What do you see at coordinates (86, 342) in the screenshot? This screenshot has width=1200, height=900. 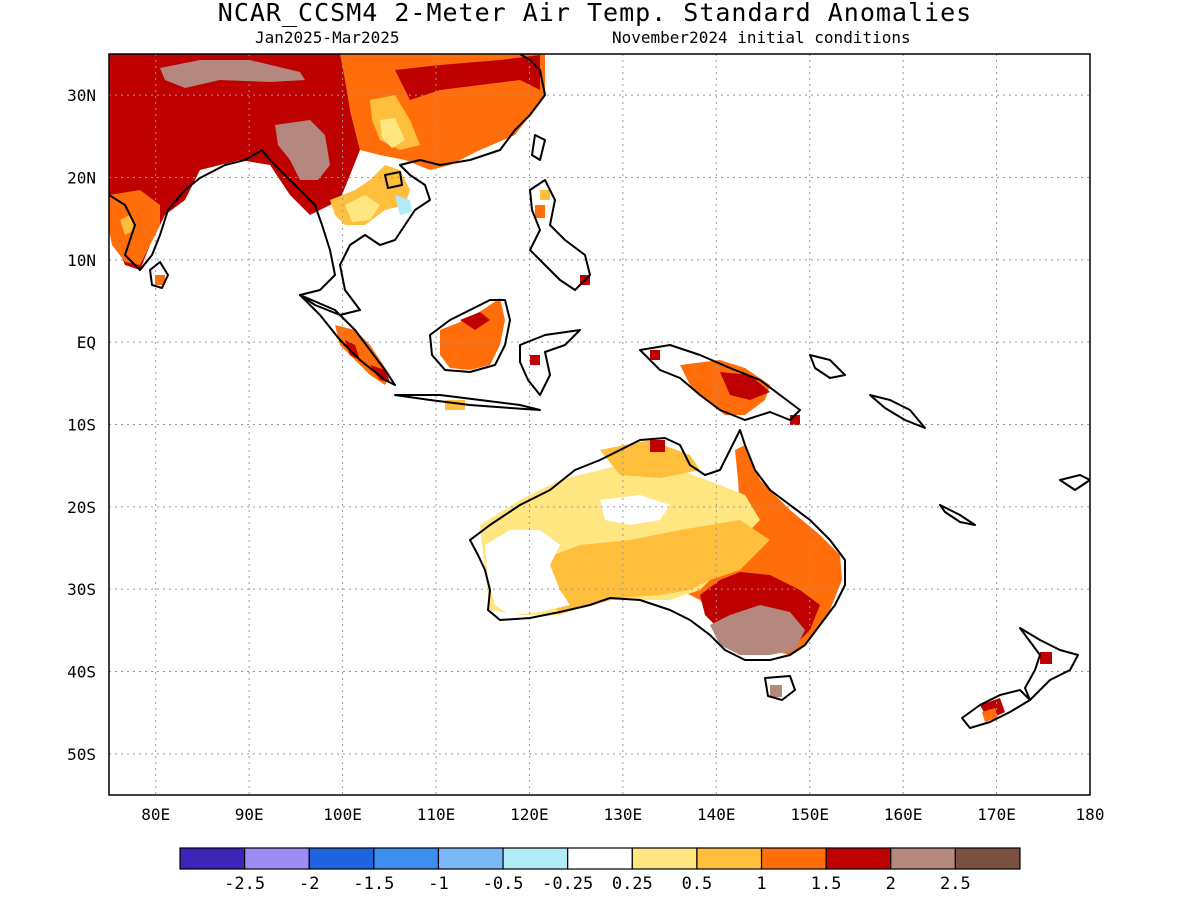 I see `lat-tick-label: EQ` at bounding box center [86, 342].